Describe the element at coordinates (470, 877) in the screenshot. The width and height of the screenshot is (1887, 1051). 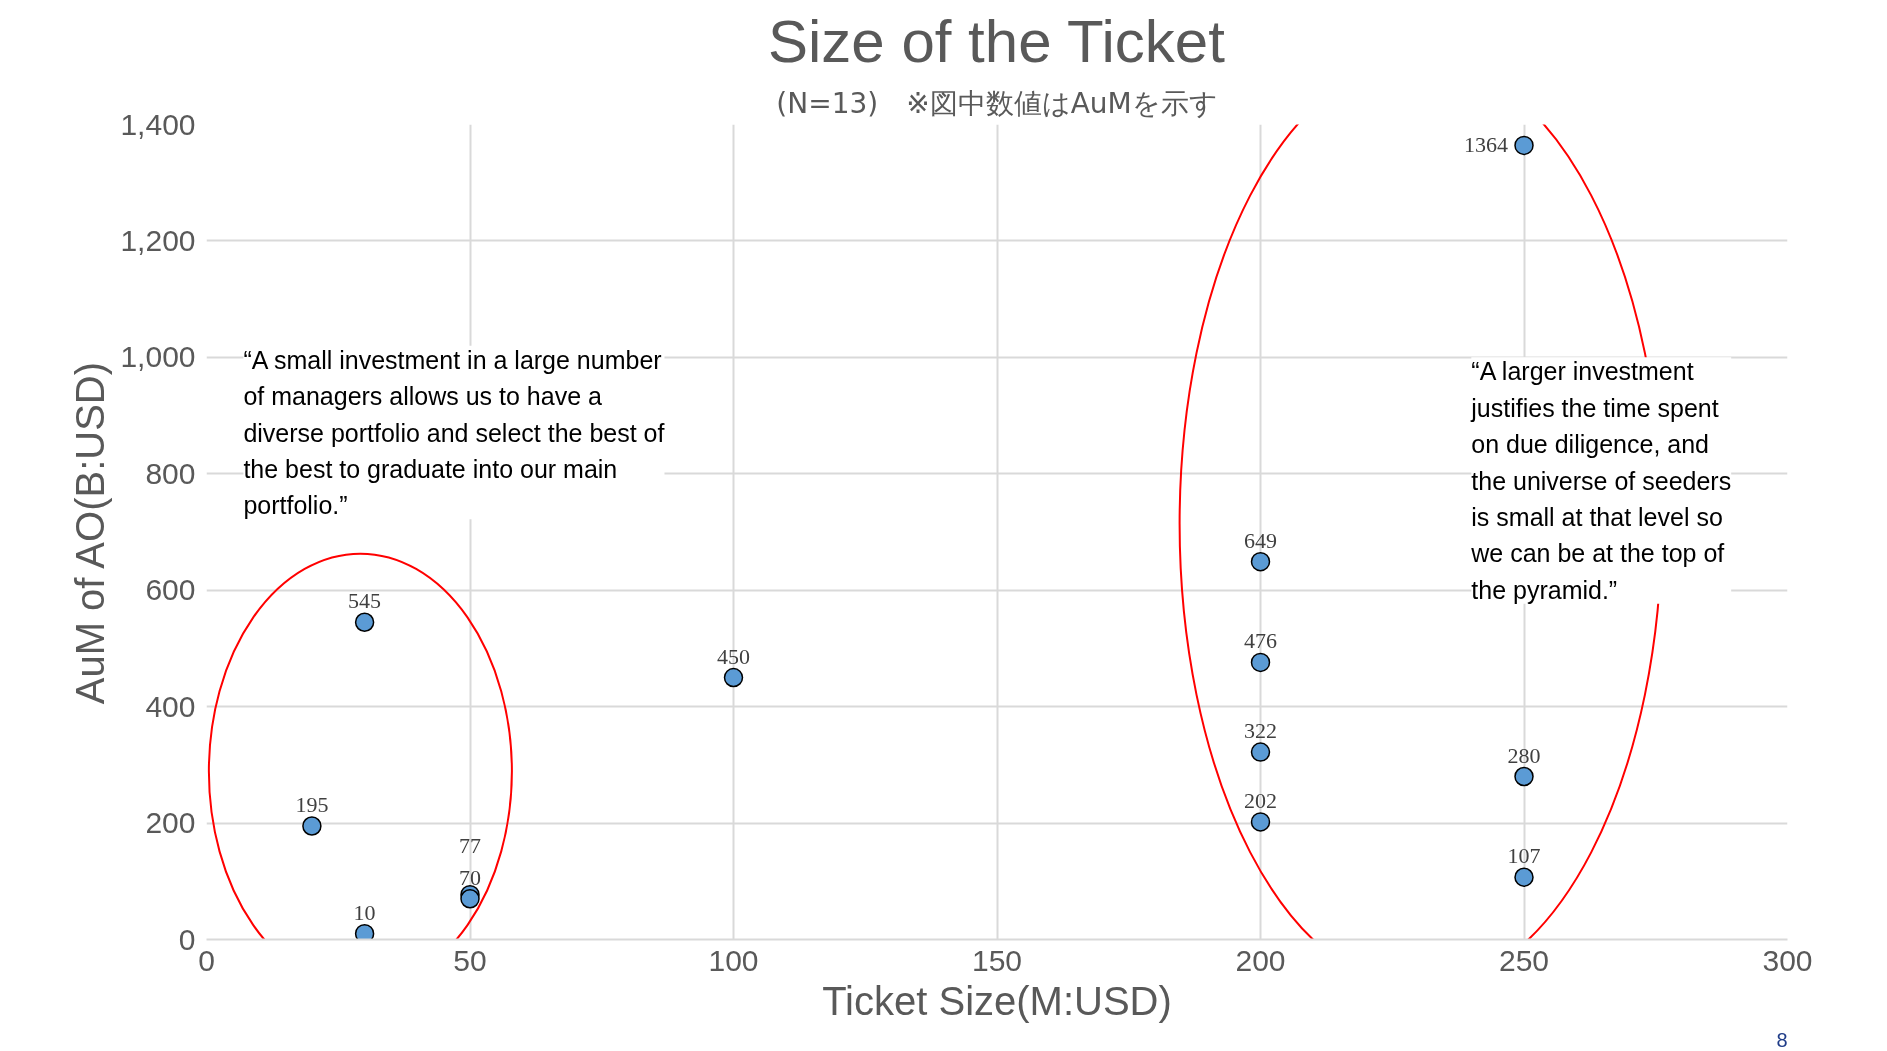
I see `data-label: 70` at that location.